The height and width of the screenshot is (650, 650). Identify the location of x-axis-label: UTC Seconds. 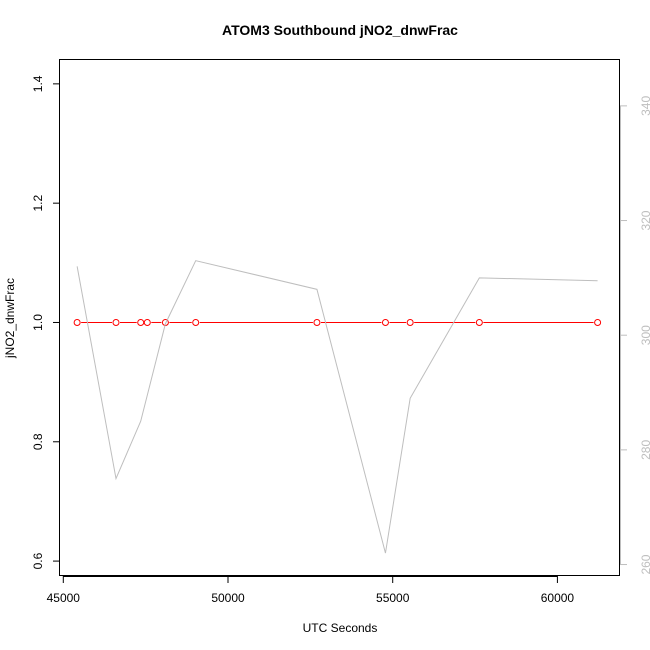
(340, 628).